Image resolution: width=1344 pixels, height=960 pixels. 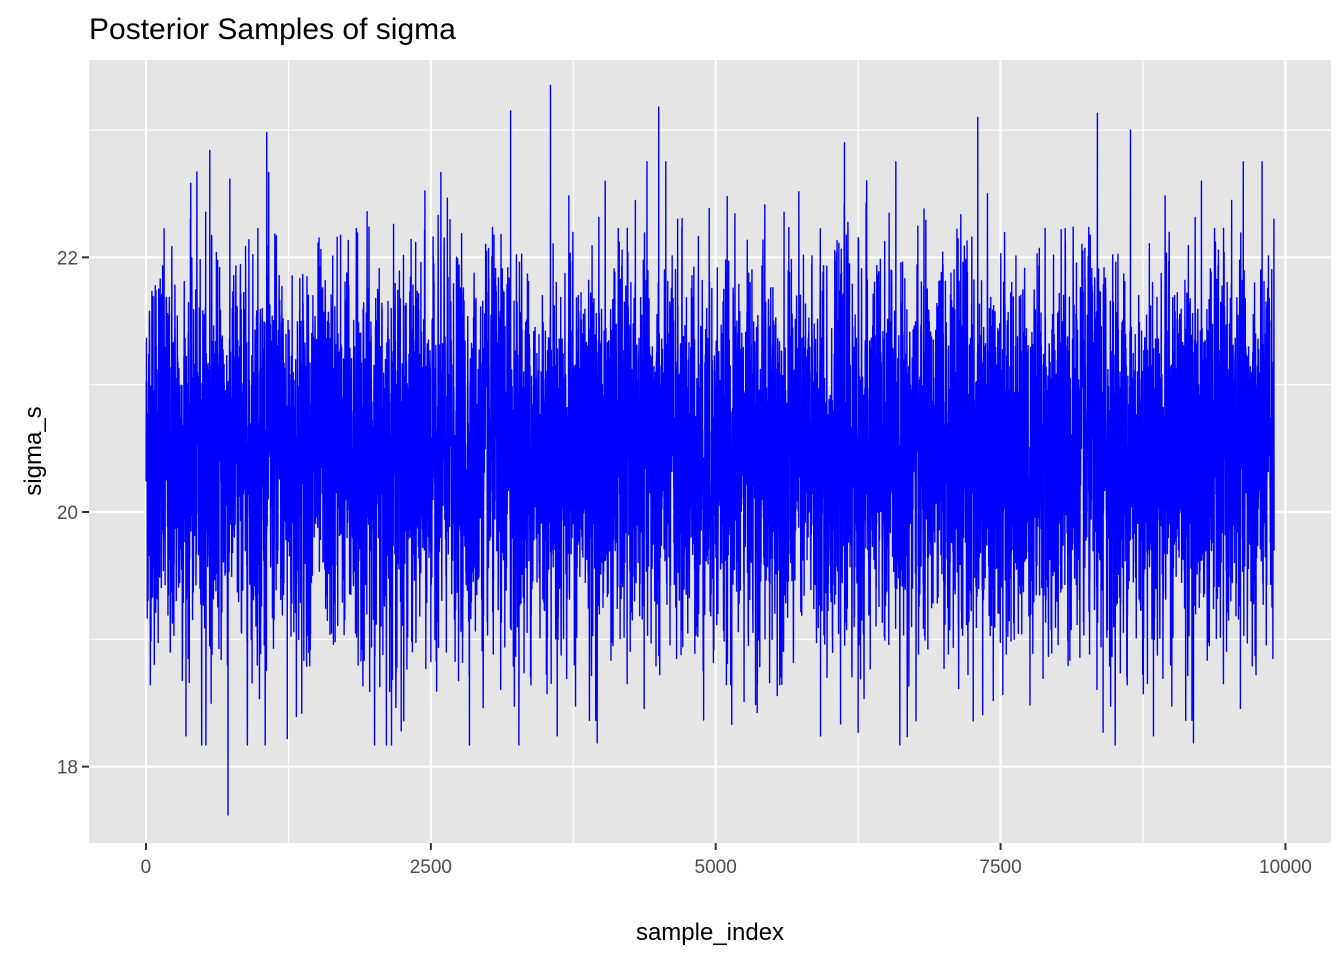 What do you see at coordinates (67, 513) in the screenshot?
I see `y-tick-label: 20` at bounding box center [67, 513].